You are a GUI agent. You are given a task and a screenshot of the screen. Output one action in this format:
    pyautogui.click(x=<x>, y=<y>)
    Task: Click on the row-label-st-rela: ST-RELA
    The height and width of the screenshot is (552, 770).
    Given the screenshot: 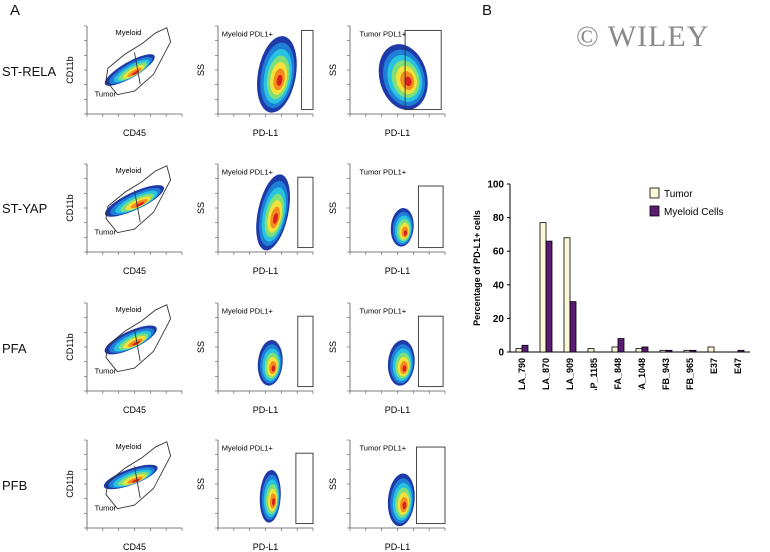 What is the action you would take?
    pyautogui.click(x=29, y=71)
    